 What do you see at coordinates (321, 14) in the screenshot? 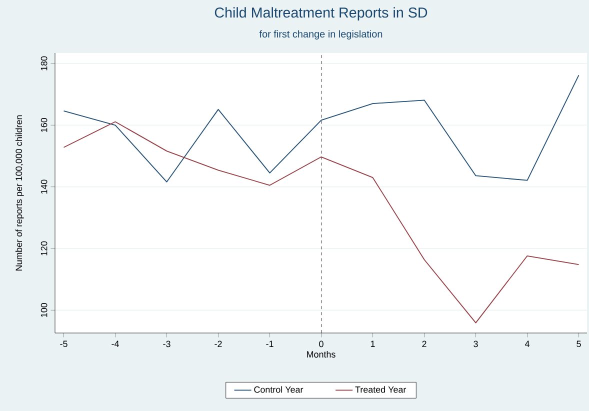
I see `chart-title: Child Maltreatment Reports in SD` at bounding box center [321, 14].